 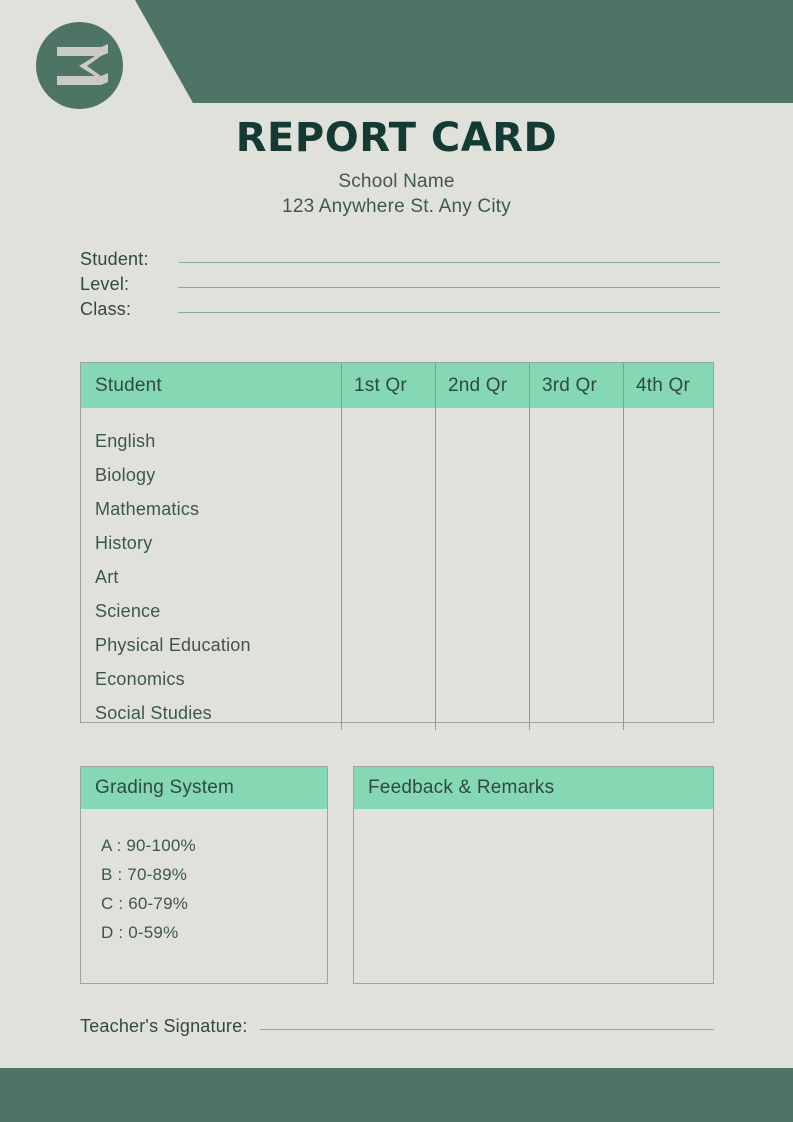 I want to click on grade-entry-column-q3, so click(x=576, y=569).